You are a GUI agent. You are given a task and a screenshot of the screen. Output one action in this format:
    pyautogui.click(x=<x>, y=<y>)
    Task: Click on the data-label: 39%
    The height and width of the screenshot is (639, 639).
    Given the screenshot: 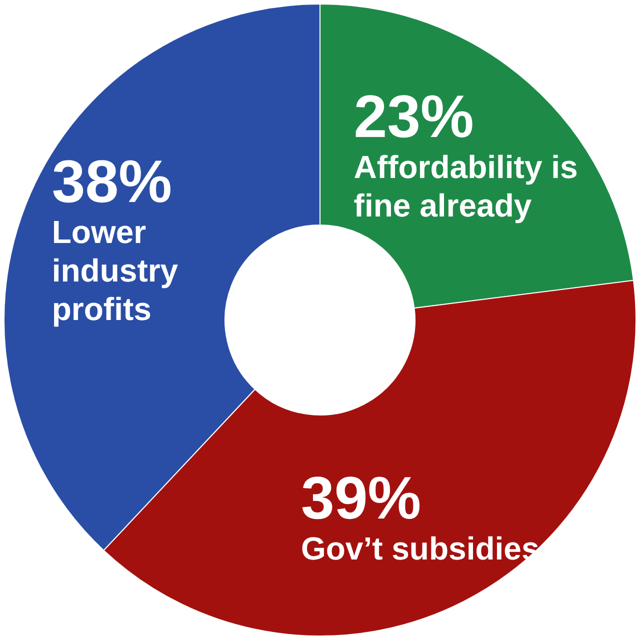 What is the action you would take?
    pyautogui.click(x=361, y=498)
    